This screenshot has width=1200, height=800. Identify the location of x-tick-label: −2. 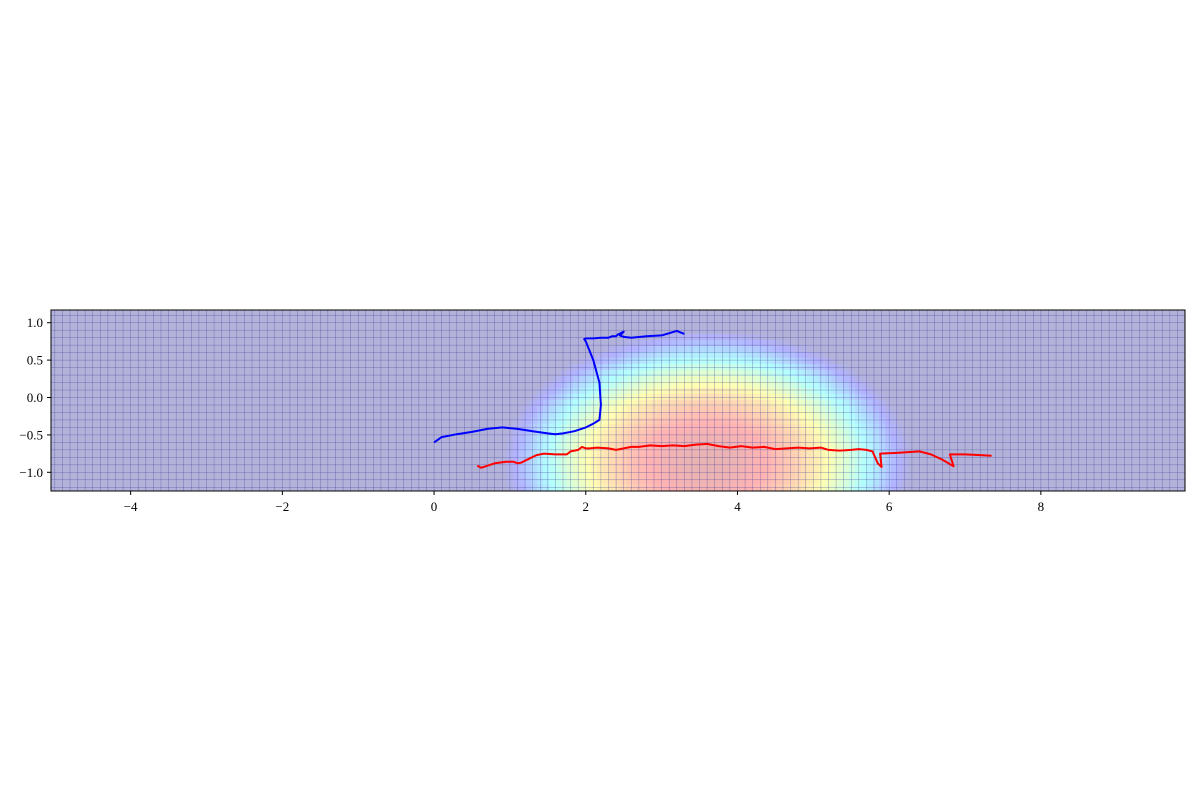
(282, 506).